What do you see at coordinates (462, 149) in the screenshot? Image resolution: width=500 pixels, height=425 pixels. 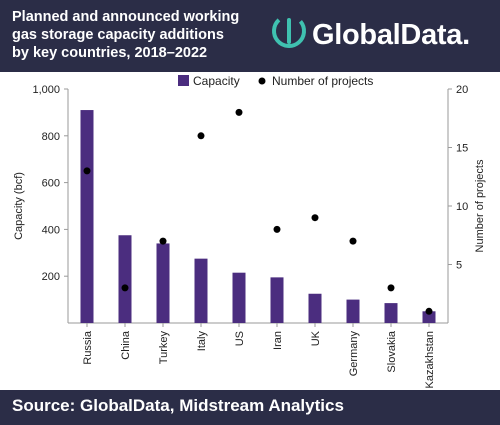 I see `y2-tick-label: 15` at bounding box center [462, 149].